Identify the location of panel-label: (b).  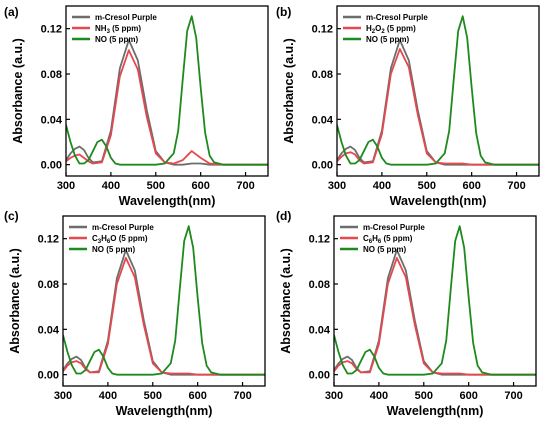
(283, 12).